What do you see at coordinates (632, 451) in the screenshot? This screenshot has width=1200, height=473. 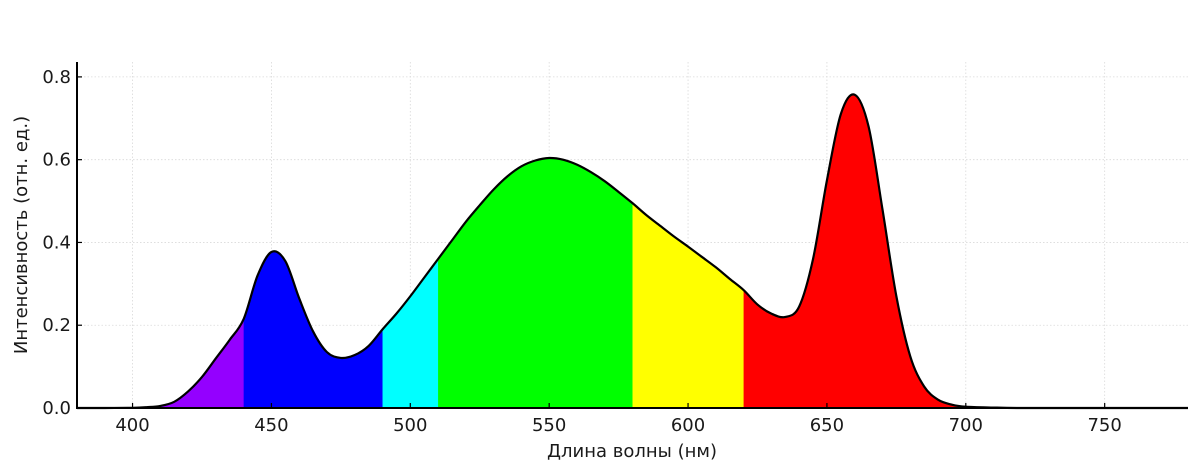 I see `x-axis-label: Длина волны (нм)` at bounding box center [632, 451].